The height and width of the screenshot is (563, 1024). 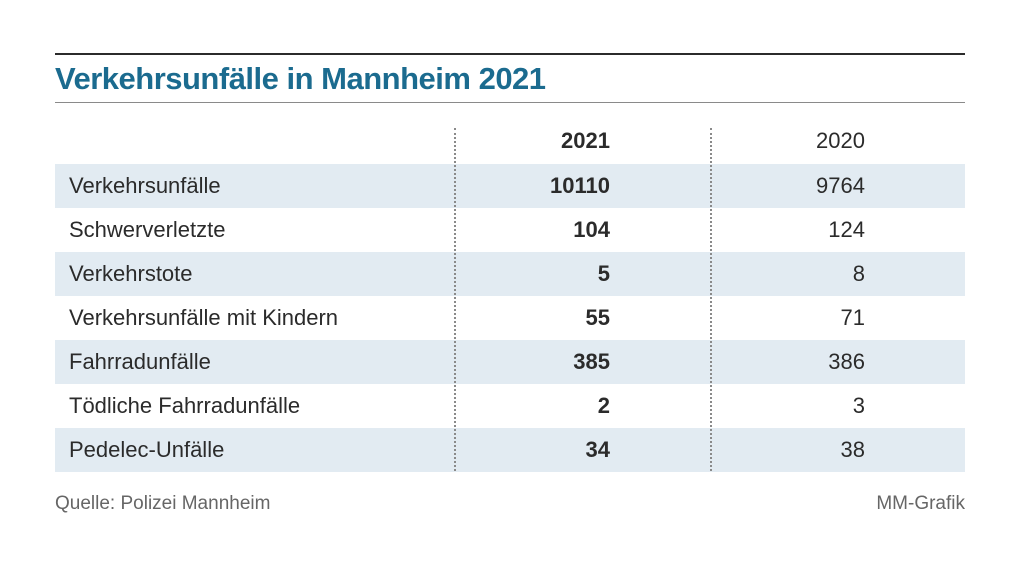 I want to click on value-2021: 34, so click(x=597, y=449).